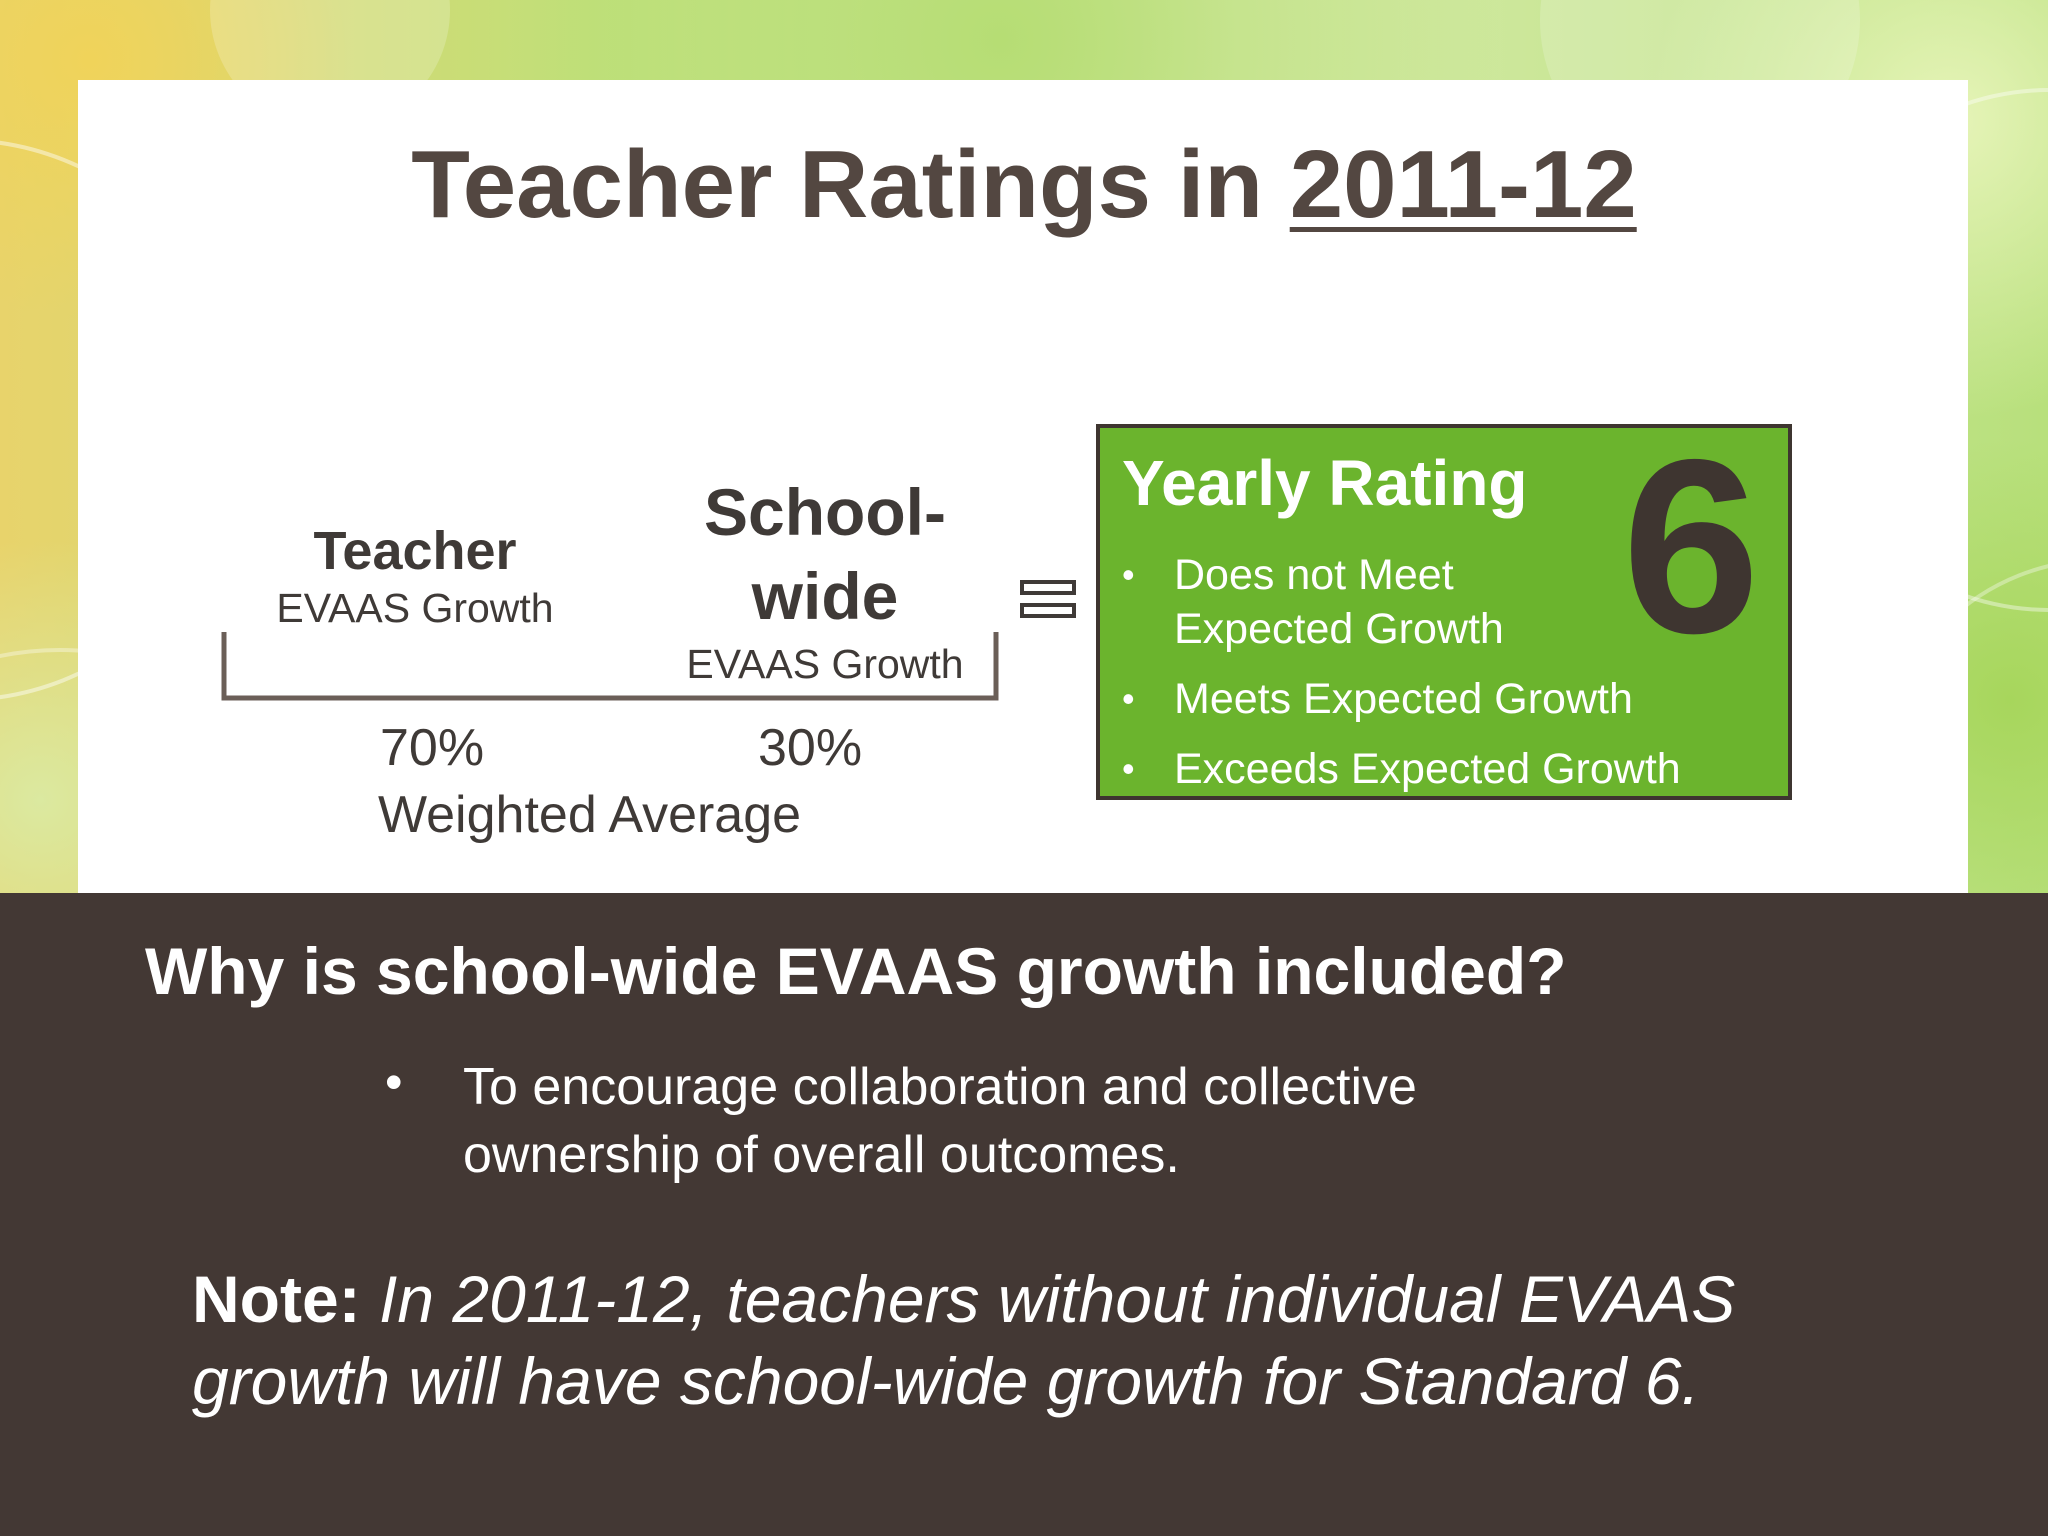  What do you see at coordinates (1314, 575) in the screenshot?
I see `rating-level-text: Does not Meet` at bounding box center [1314, 575].